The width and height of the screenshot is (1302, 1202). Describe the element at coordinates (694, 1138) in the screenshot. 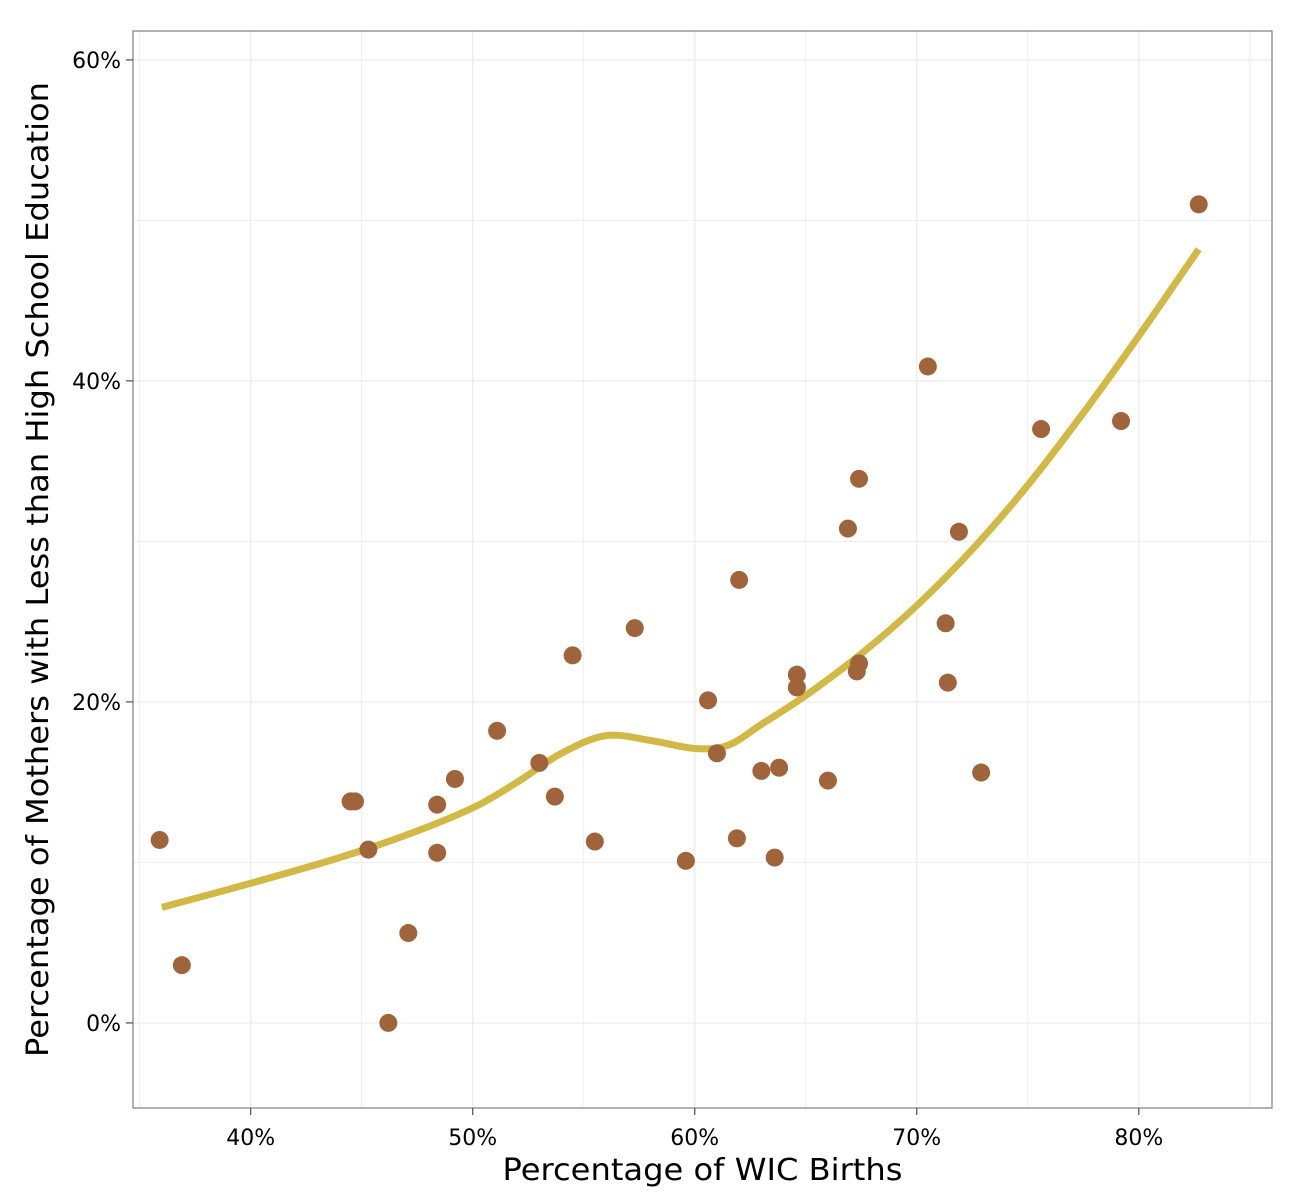

I see `x-tick-label: 60%` at that location.